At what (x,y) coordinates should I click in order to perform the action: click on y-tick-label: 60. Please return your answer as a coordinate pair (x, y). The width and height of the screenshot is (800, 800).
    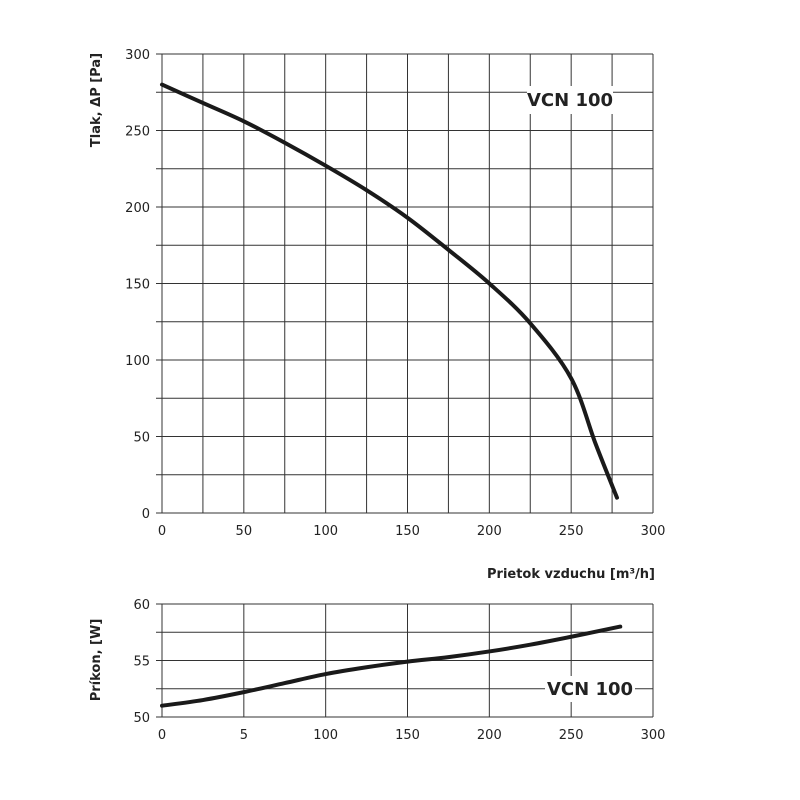
    Looking at the image, I should click on (141, 605).